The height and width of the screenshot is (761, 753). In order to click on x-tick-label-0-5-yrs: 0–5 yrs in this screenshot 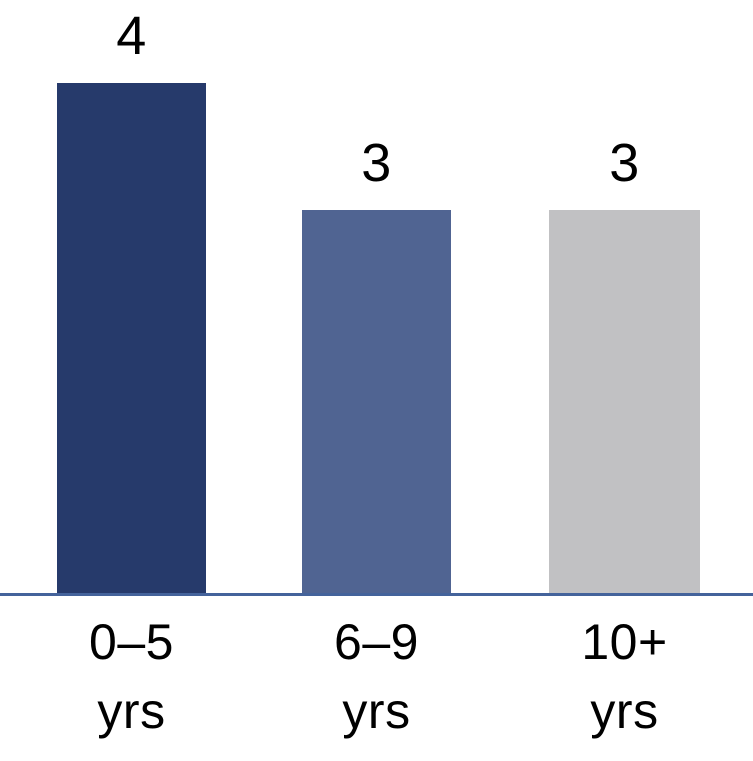, I will do `click(131, 677)`.